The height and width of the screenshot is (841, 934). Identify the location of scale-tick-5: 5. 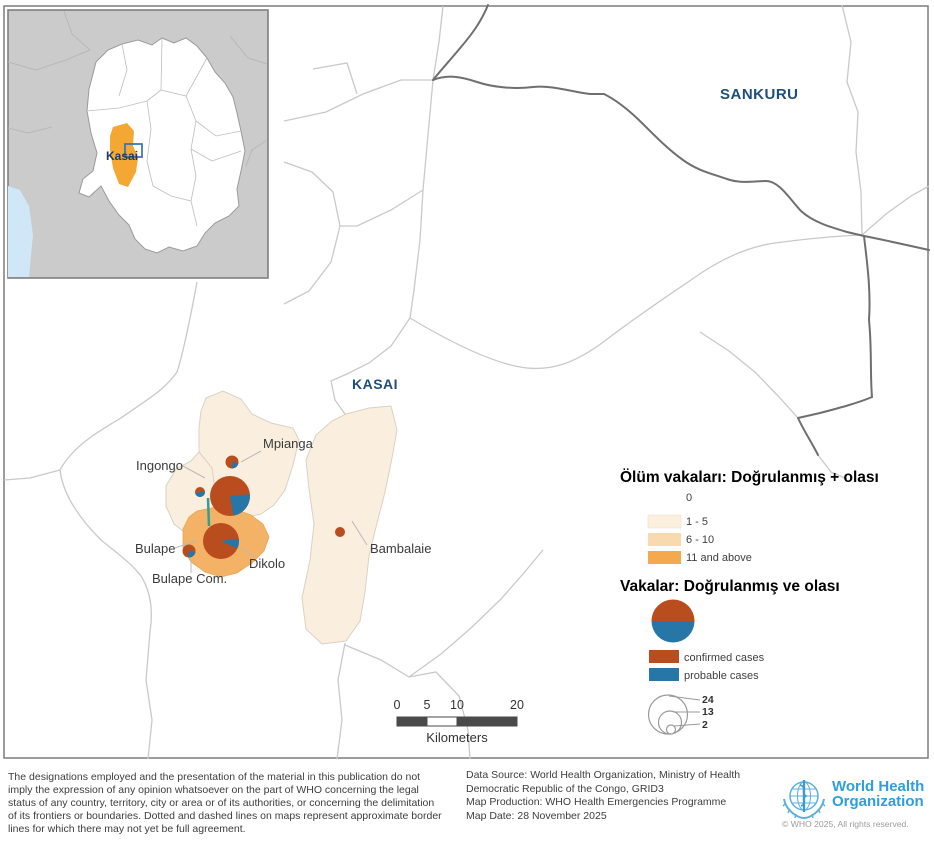
(427, 705).